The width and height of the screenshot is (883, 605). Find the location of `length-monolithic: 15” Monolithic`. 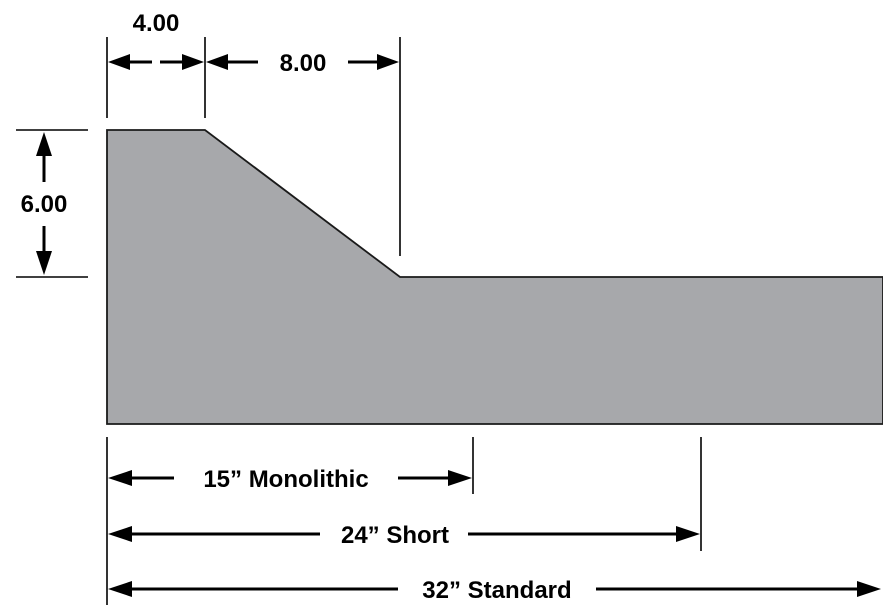

length-monolithic: 15” Monolithic is located at coordinates (290, 479).